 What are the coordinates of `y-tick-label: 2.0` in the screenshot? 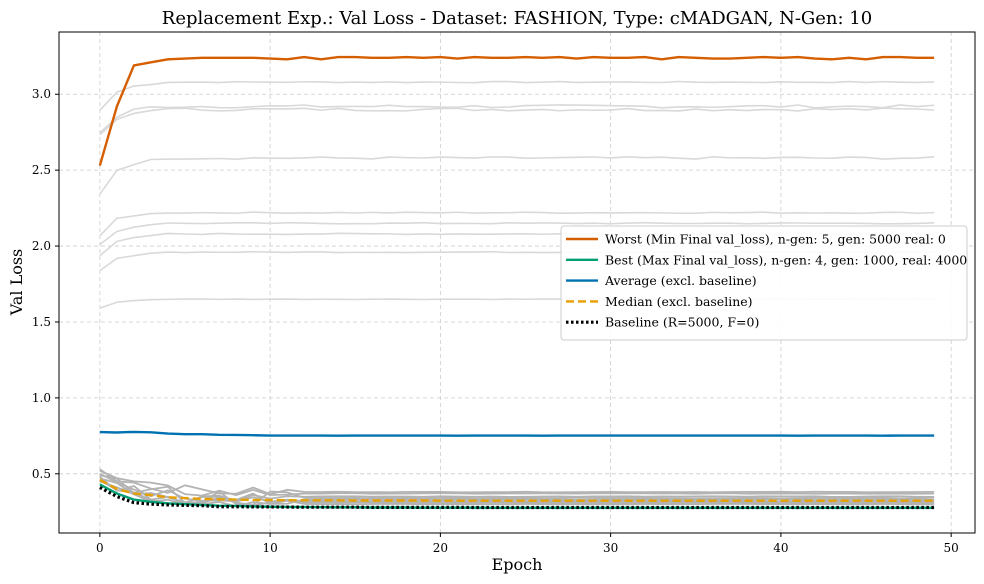 It's located at (41, 246).